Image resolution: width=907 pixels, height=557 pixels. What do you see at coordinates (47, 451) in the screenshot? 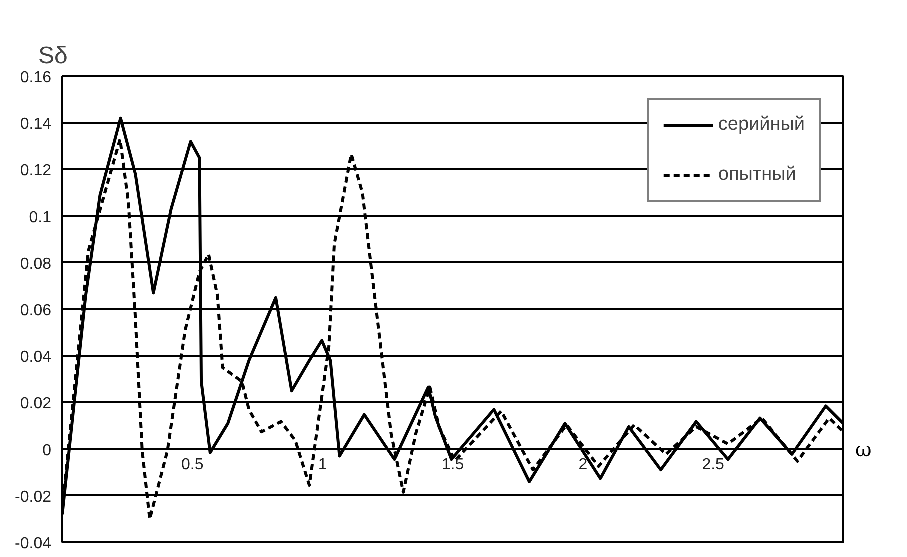
I see `y-tick-label: 0` at bounding box center [47, 451].